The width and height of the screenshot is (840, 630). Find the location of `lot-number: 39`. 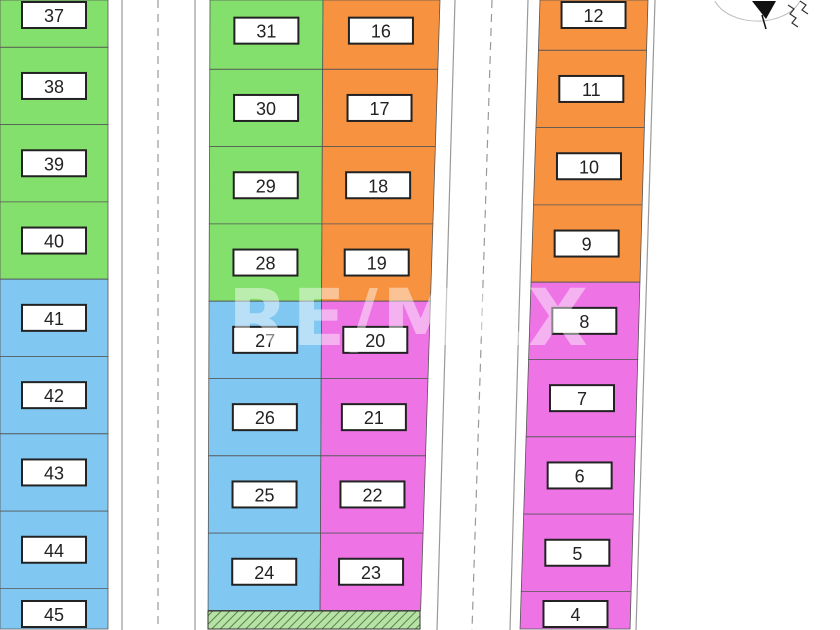

lot-number: 39 is located at coordinates (54, 164).